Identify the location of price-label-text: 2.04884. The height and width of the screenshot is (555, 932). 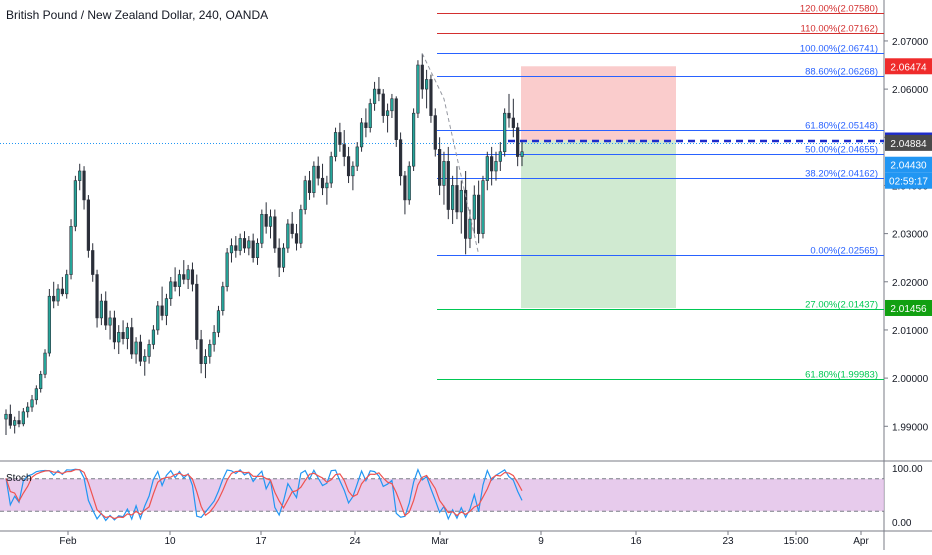
(908, 144).